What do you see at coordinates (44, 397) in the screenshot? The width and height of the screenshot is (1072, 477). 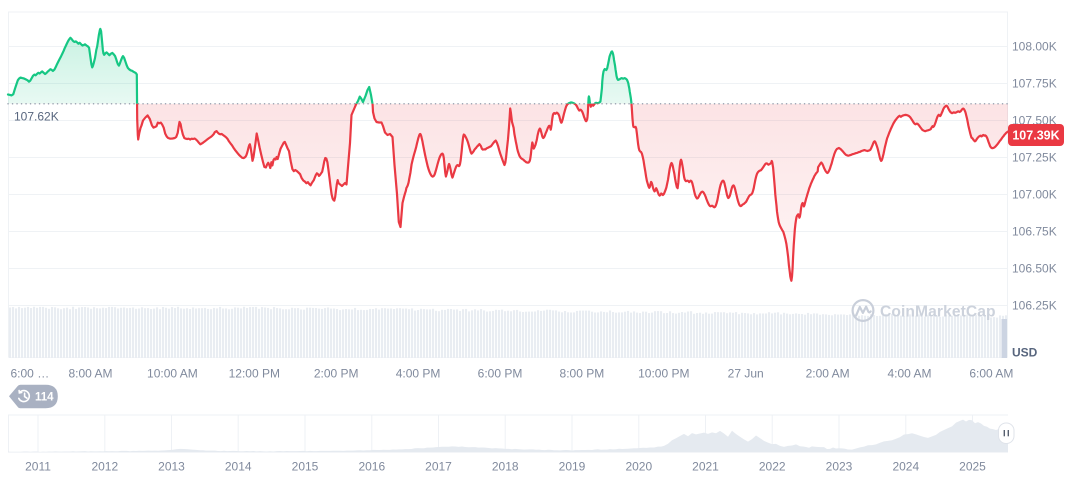 I see `svg-text: 114` at bounding box center [44, 397].